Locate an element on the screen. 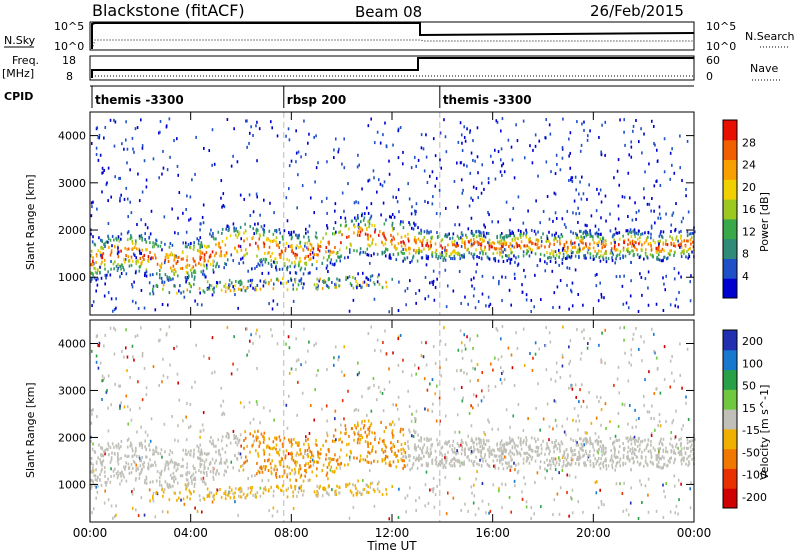  velocity-ytick-label: 4000 is located at coordinates (72, 343).